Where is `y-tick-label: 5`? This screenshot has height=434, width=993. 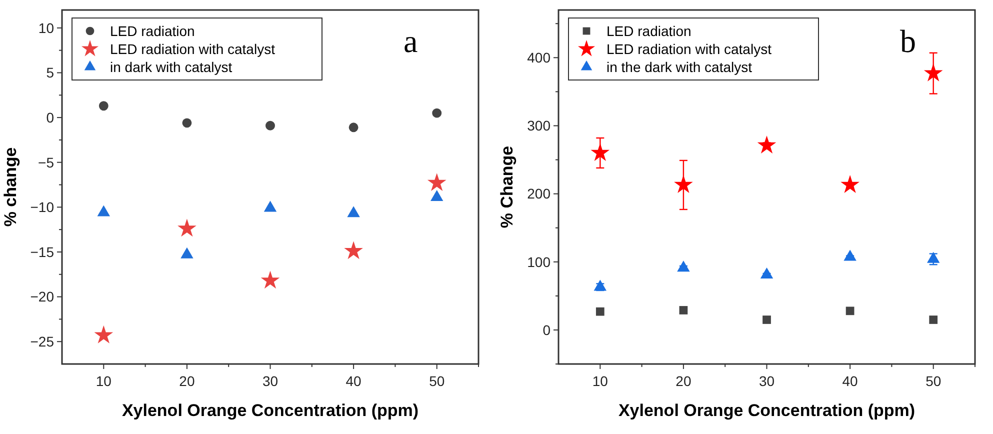 y-tick-label: 5 is located at coordinates (50, 72).